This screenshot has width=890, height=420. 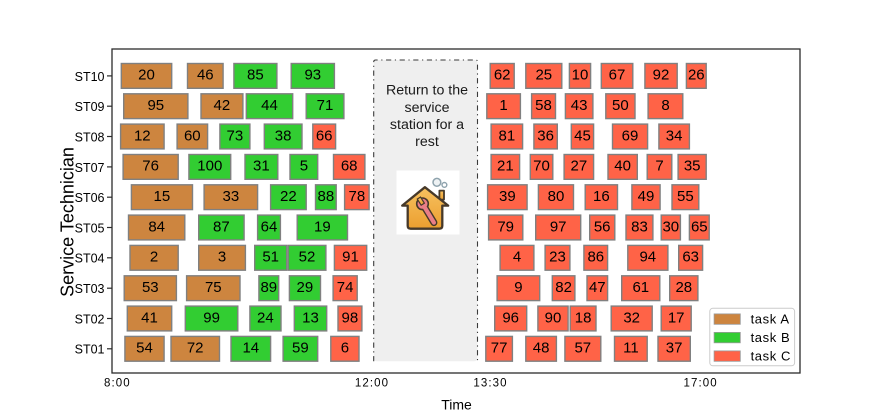 What do you see at coordinates (646, 196) in the screenshot?
I see `svg-text: 49` at bounding box center [646, 196].